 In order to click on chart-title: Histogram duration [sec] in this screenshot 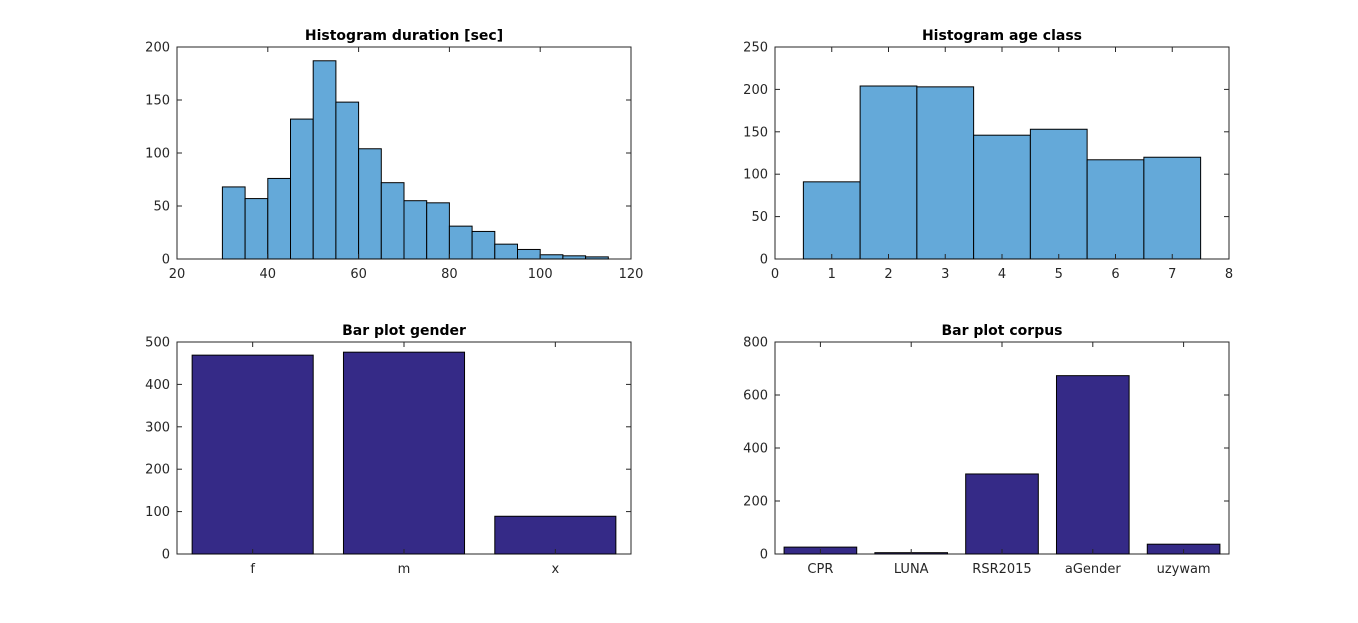, I will do `click(404, 36)`.